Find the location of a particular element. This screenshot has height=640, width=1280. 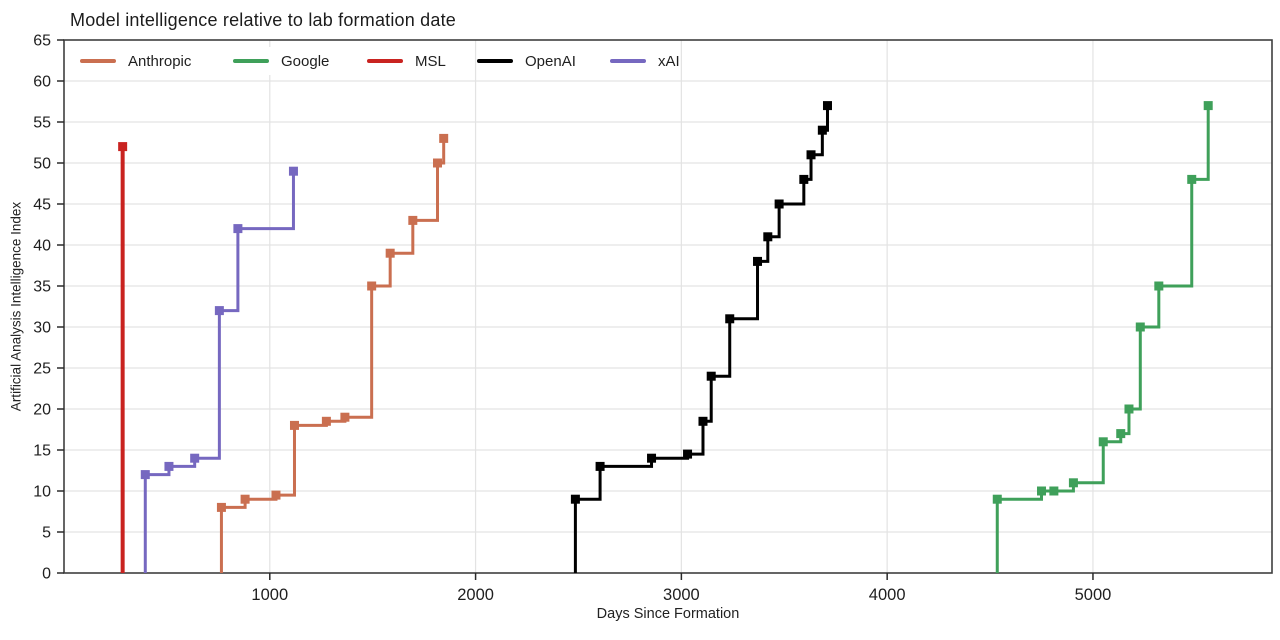

legend-item-xai: xAI is located at coordinates (645, 61).